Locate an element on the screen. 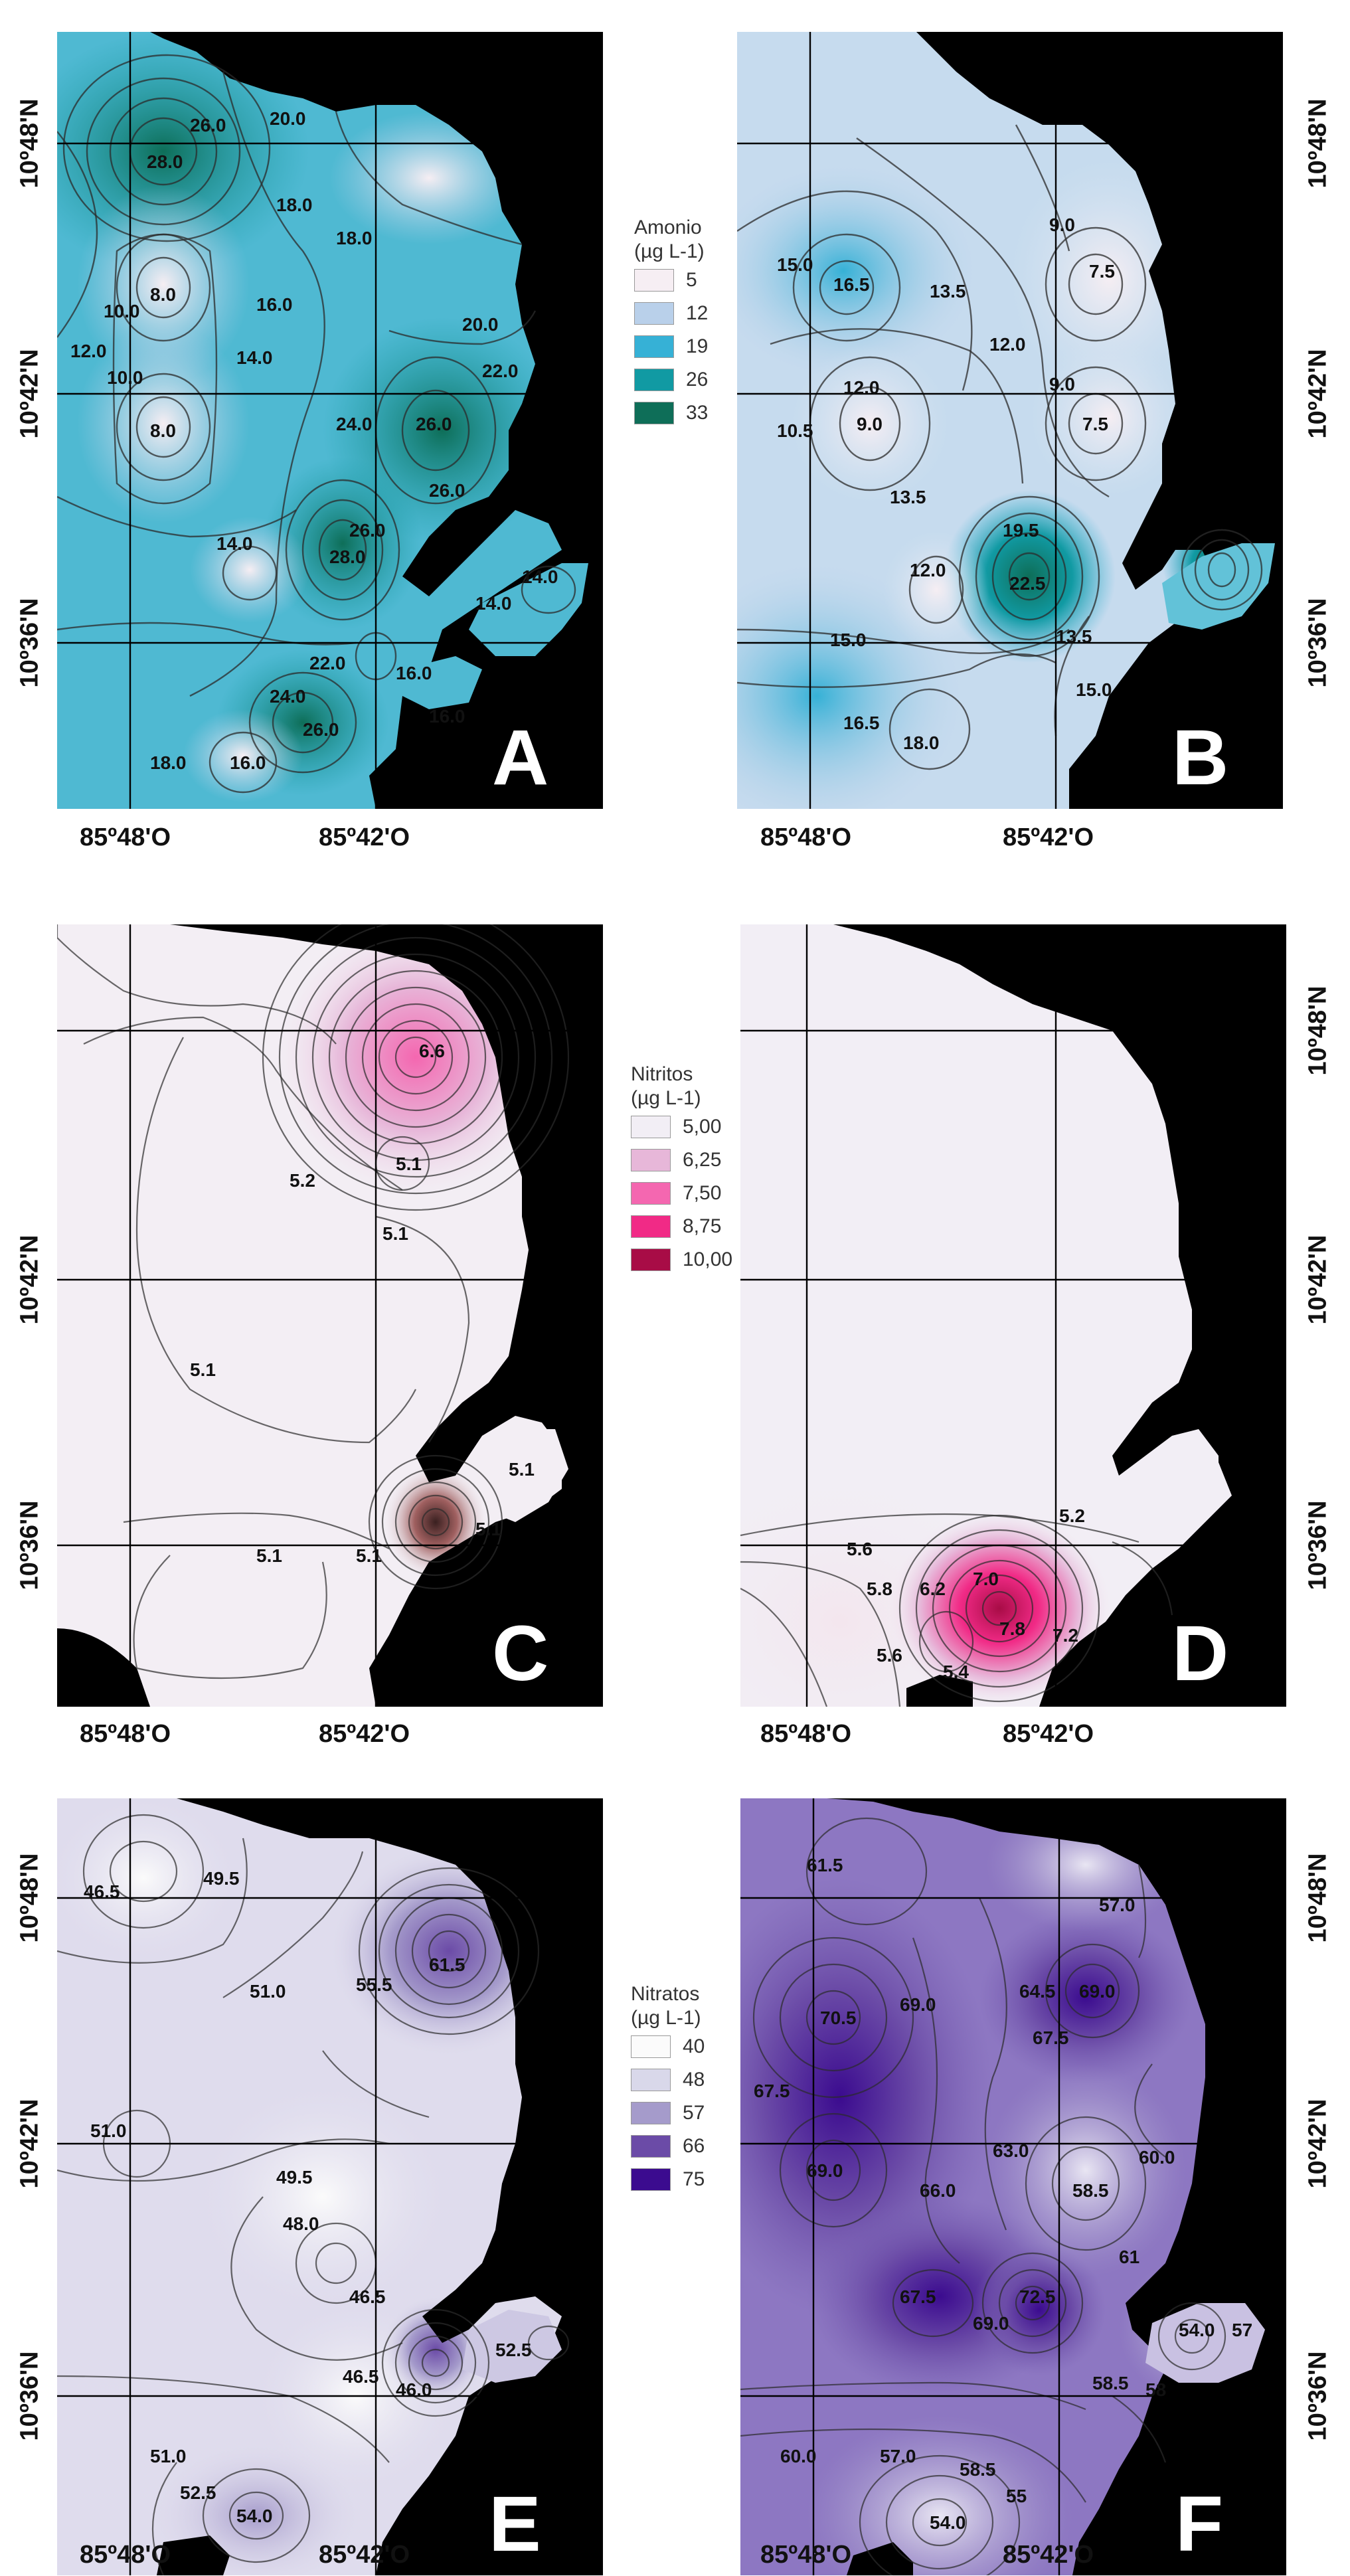  map-c-svg: 6.6 5.2 5.1 5.1 5.1 5.1 5.1 5.1 5.1 is located at coordinates (330, 1315).